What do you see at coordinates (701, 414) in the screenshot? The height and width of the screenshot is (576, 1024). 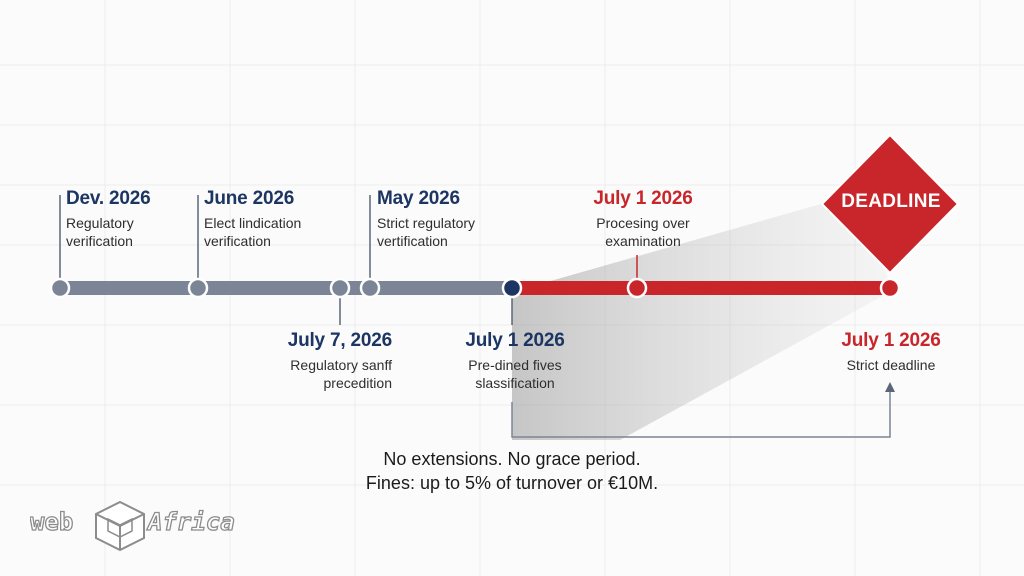 I see `deadline-bracket-arrow` at bounding box center [701, 414].